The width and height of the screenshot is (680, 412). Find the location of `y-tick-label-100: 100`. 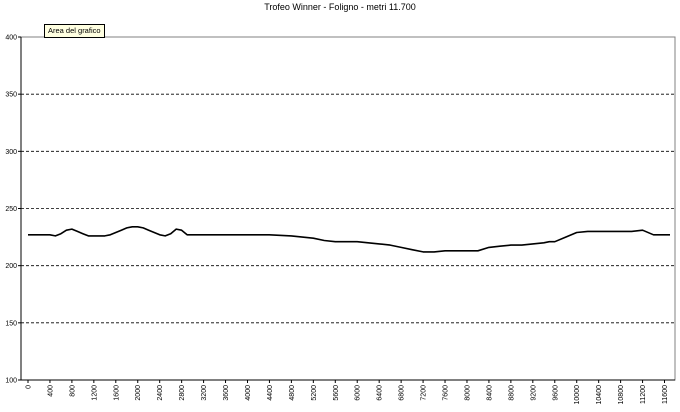

y-tick-label-100: 100 is located at coordinates (11, 381).